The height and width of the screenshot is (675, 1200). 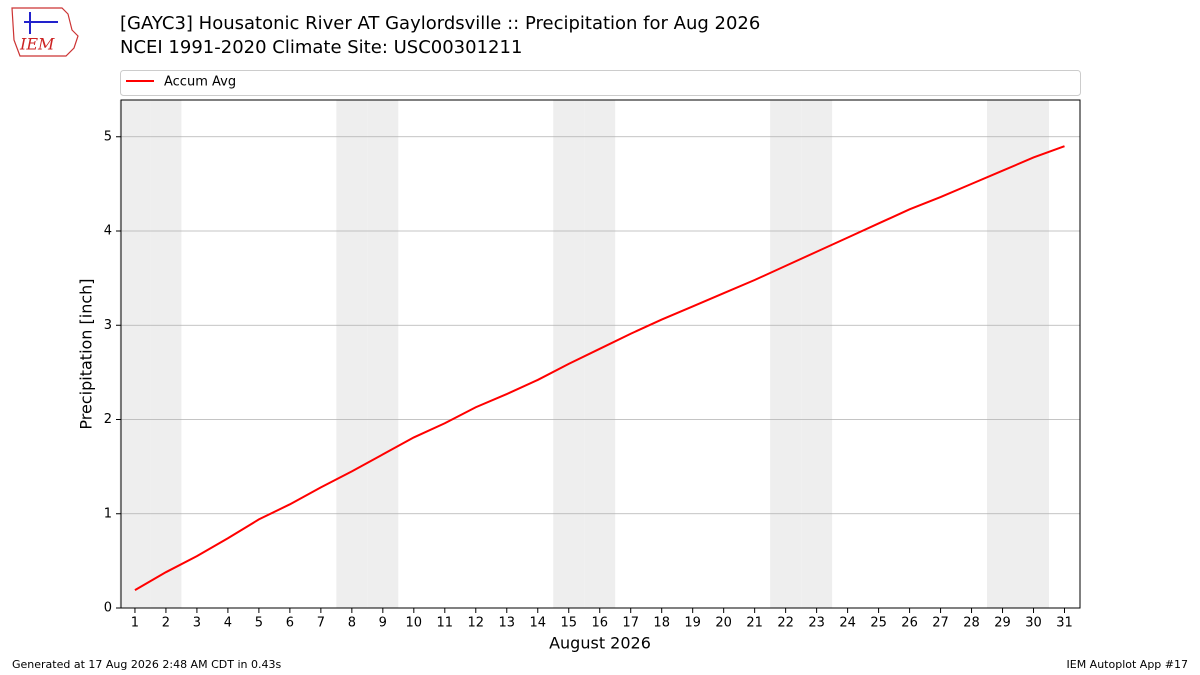 I want to click on x-tick-label: 14, so click(x=537, y=623).